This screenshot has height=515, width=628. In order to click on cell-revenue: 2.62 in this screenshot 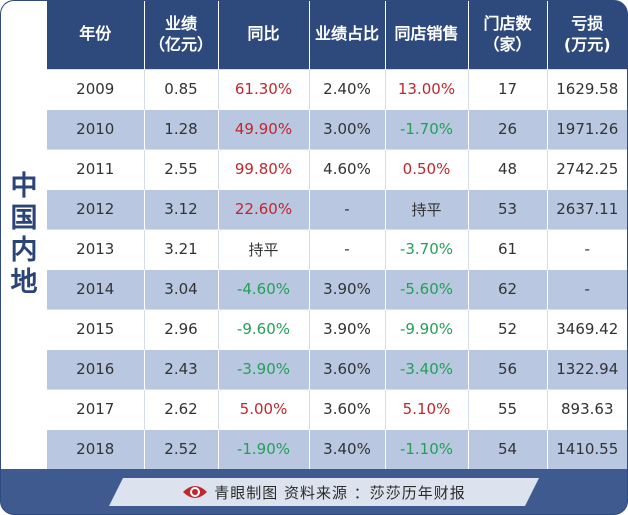, I will do `click(180, 408)`.